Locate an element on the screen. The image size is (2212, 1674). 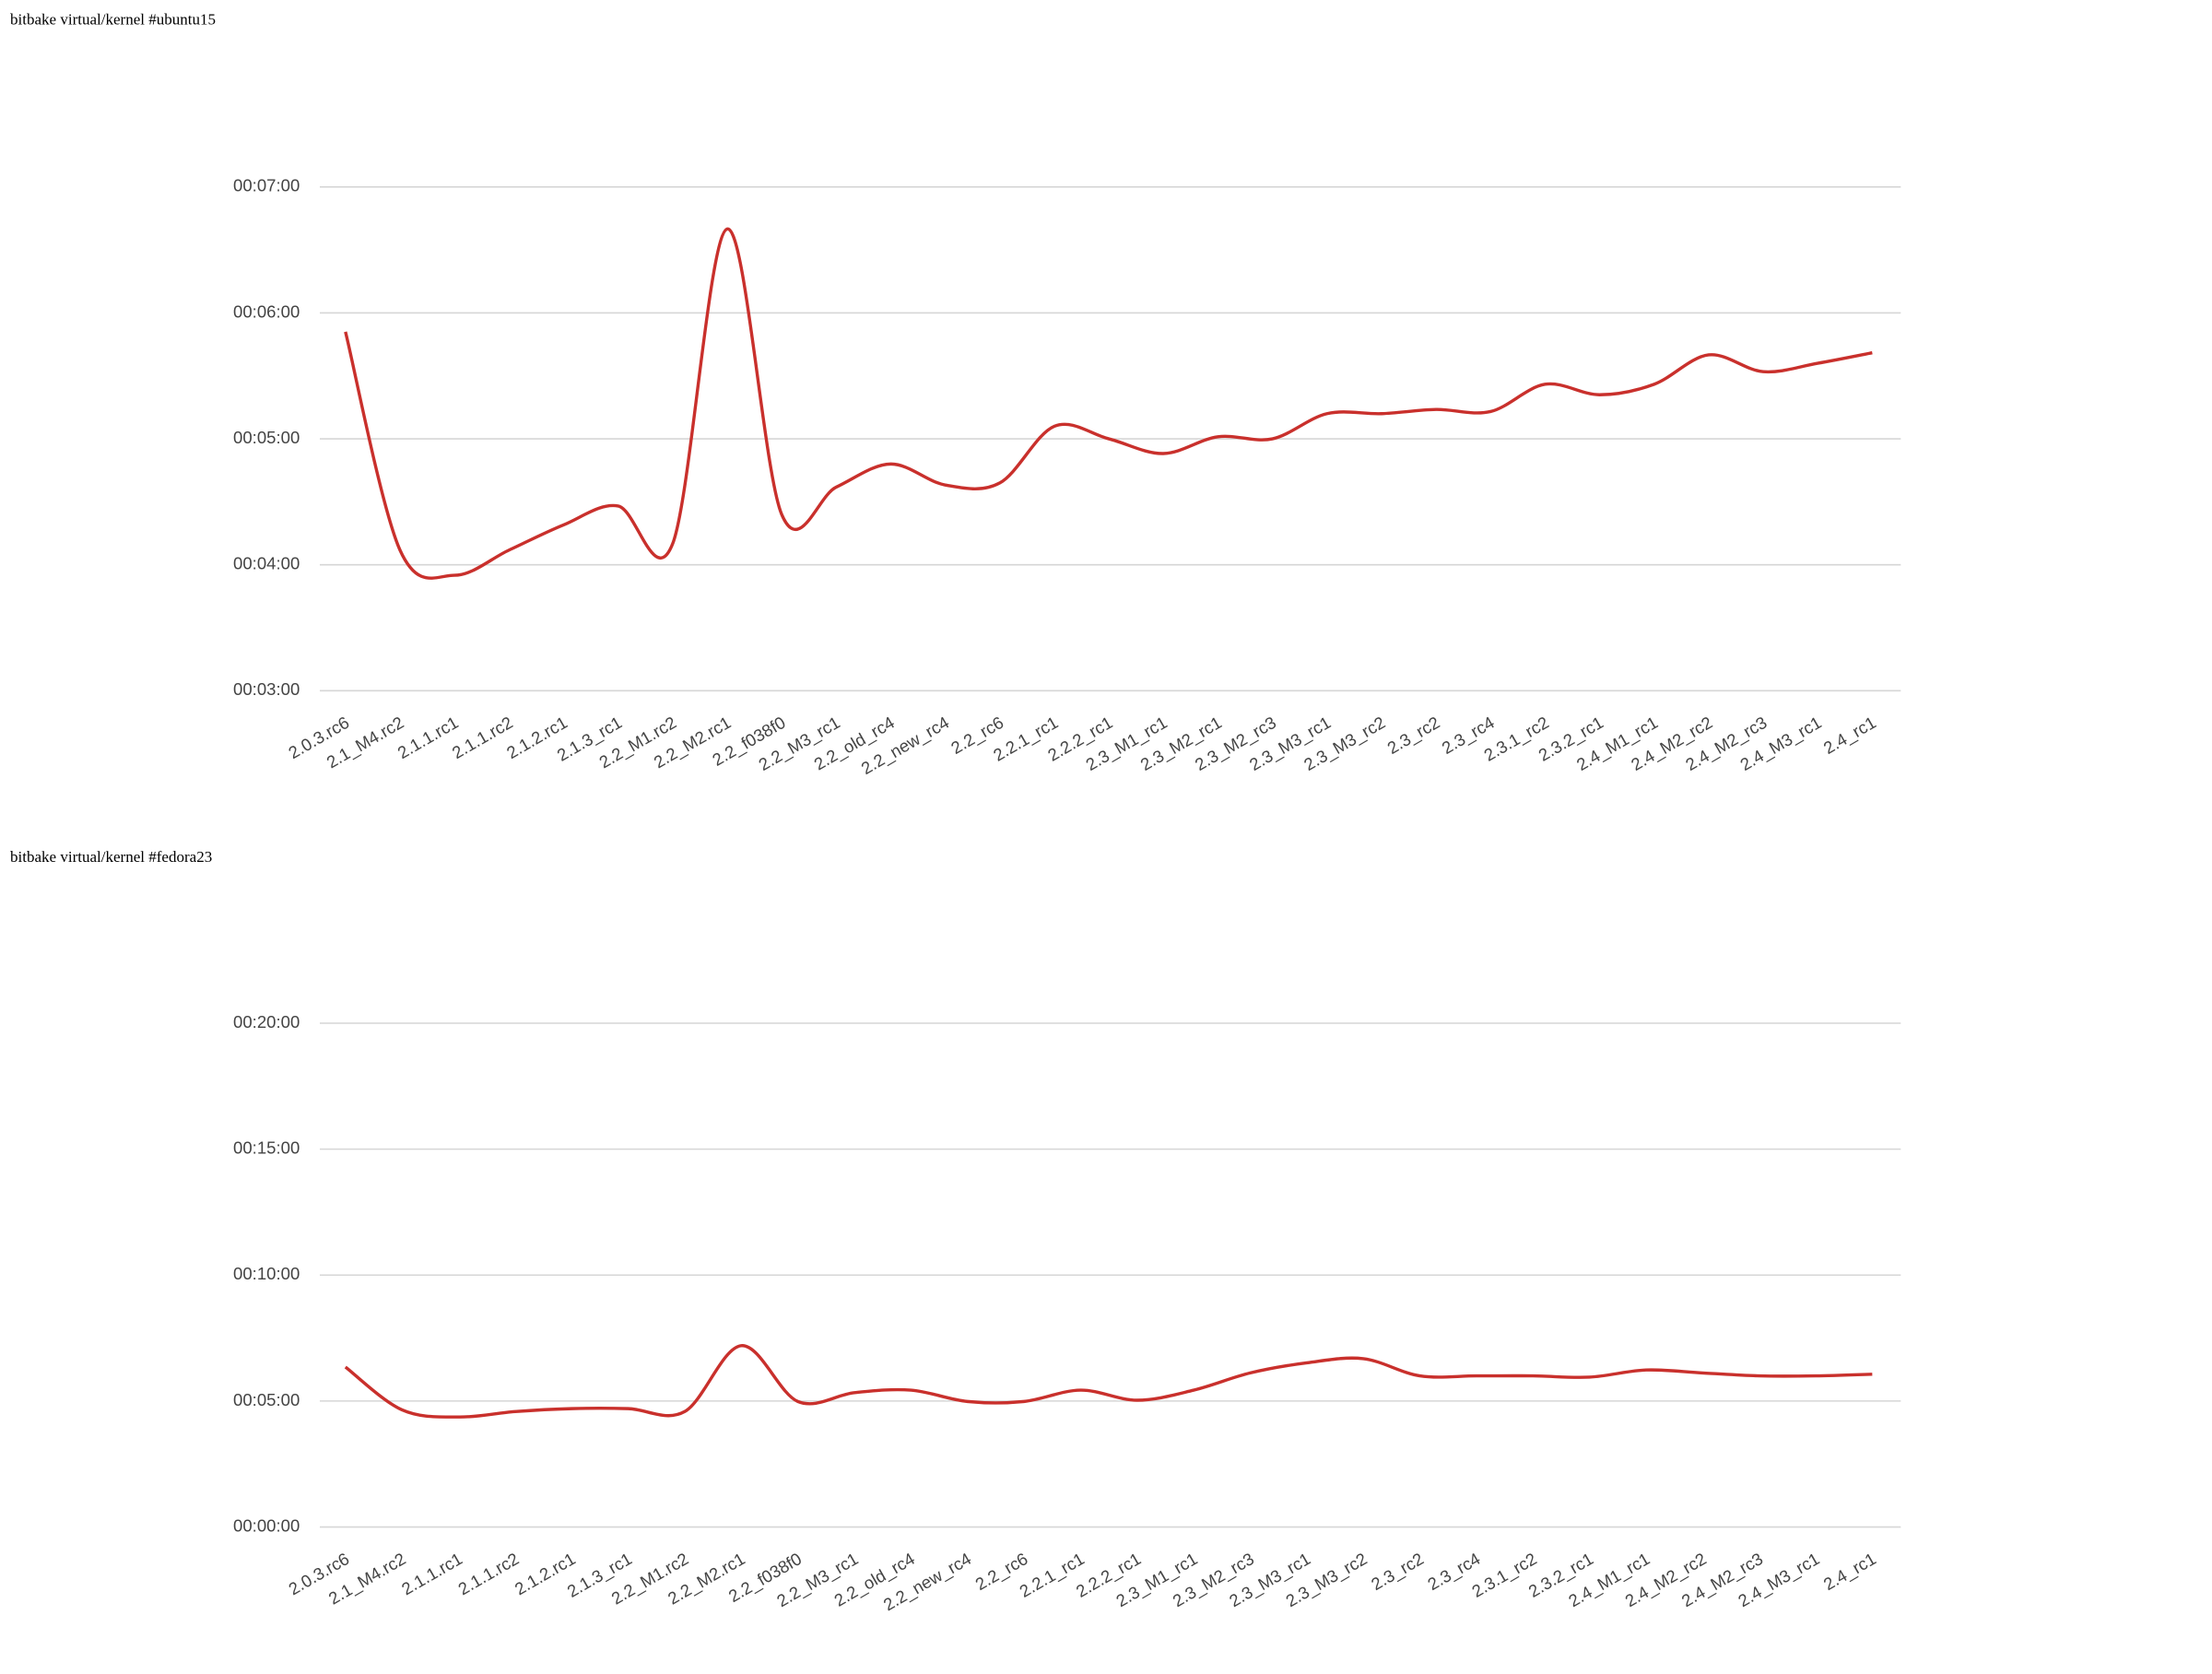
y-tick-label: 00:07:00 is located at coordinates (266, 186).